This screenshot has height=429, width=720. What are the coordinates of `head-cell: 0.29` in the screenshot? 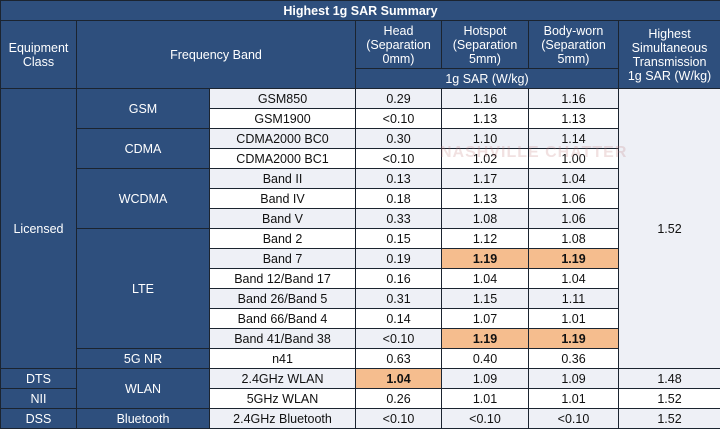 It's located at (398, 98).